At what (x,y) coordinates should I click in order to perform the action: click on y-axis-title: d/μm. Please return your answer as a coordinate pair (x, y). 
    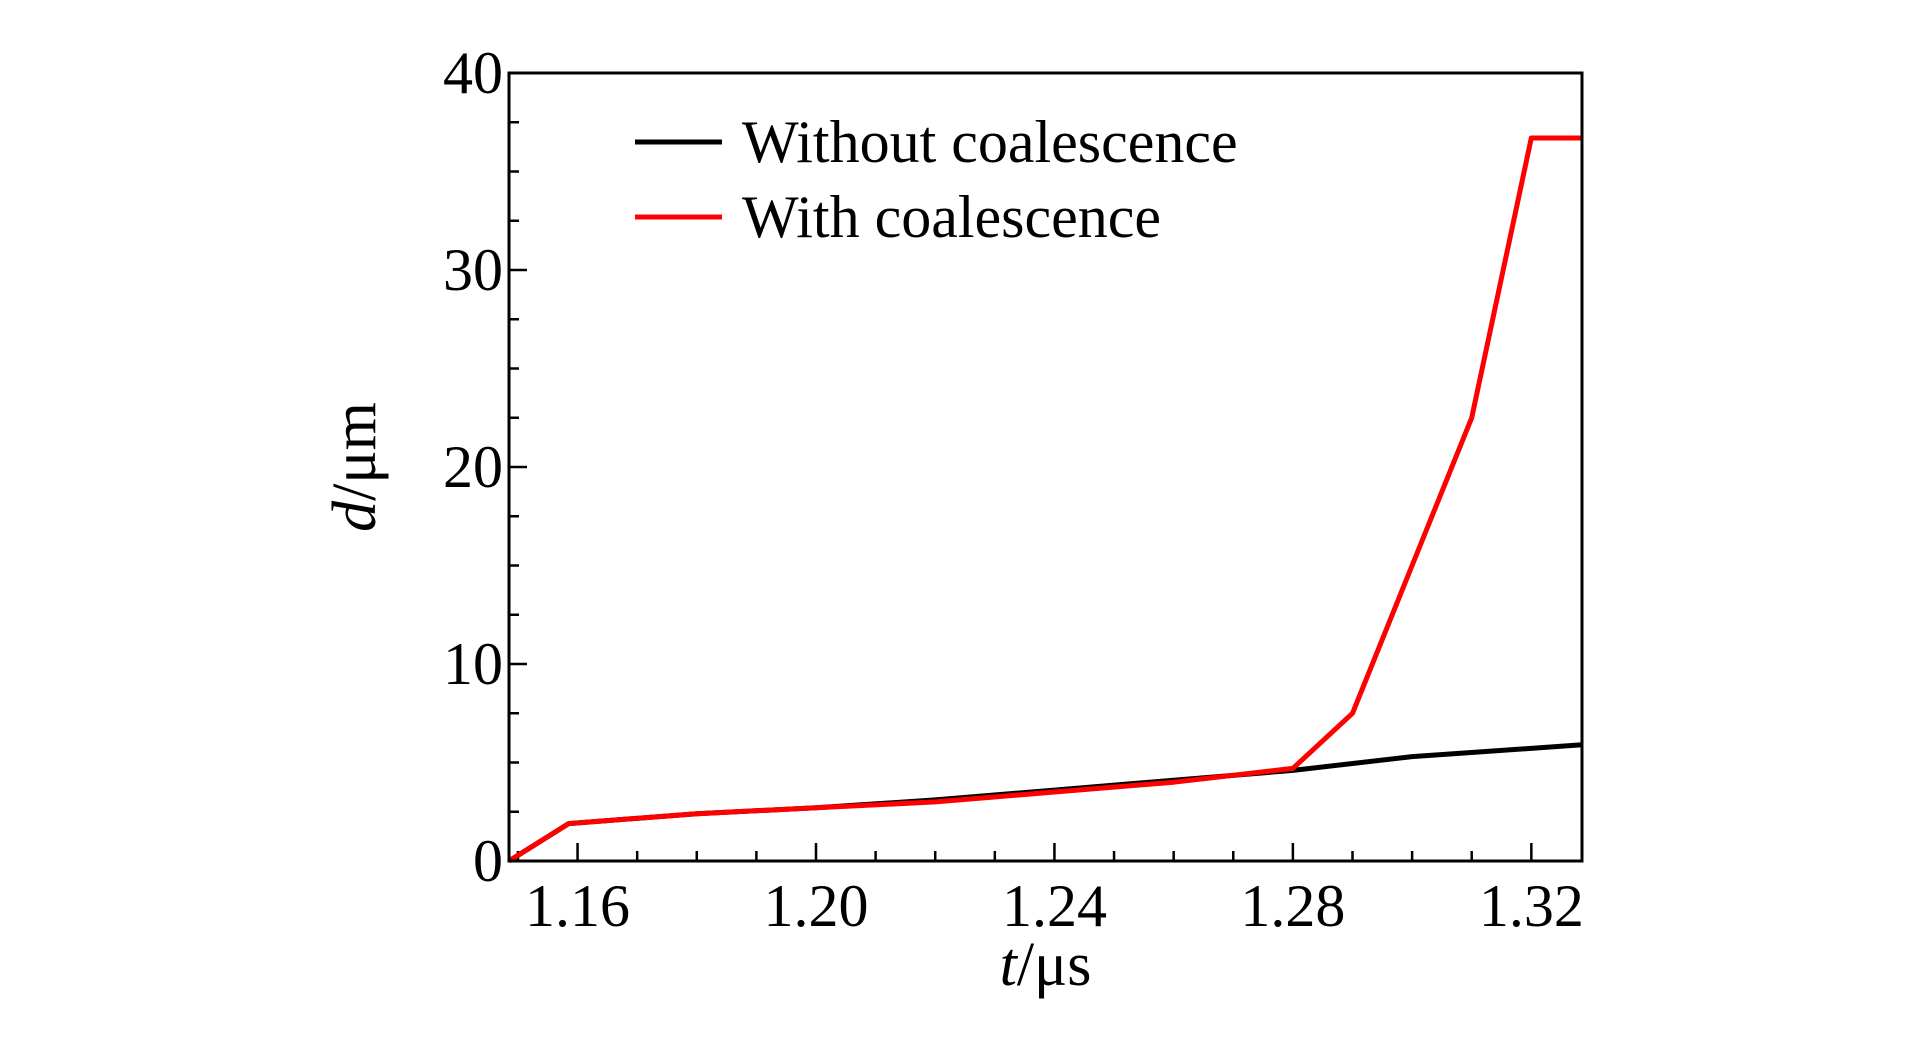
    Looking at the image, I should click on (355, 467).